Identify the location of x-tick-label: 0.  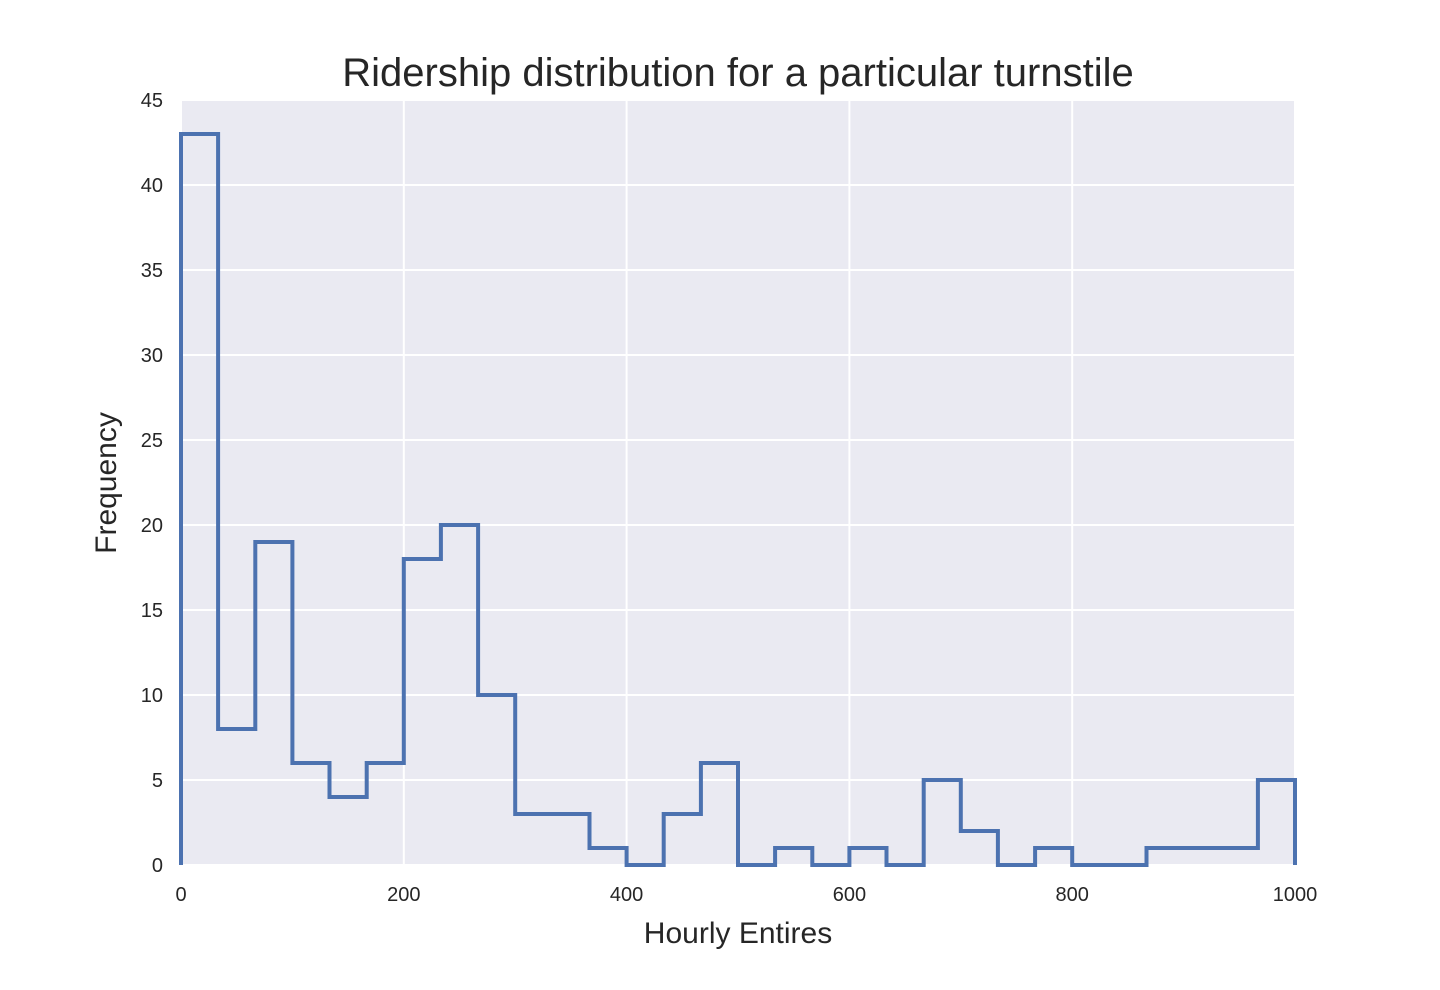
(180, 895).